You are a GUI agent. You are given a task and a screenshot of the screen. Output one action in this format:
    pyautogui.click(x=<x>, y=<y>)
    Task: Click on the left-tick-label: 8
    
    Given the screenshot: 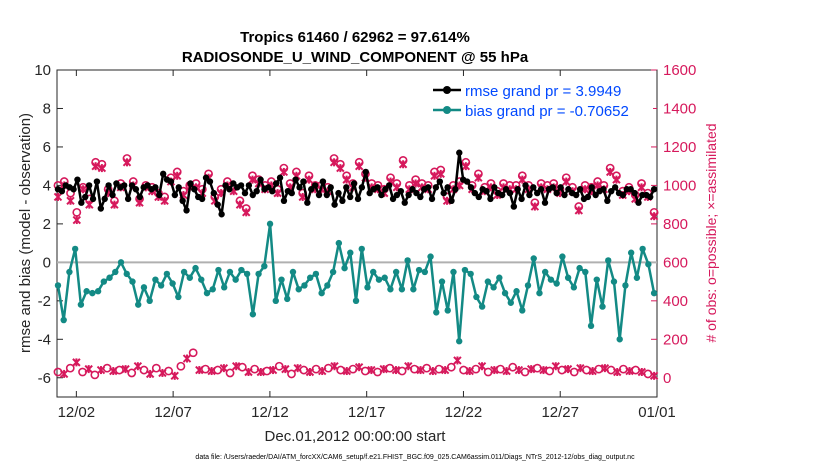 What is the action you would take?
    pyautogui.click(x=47, y=108)
    